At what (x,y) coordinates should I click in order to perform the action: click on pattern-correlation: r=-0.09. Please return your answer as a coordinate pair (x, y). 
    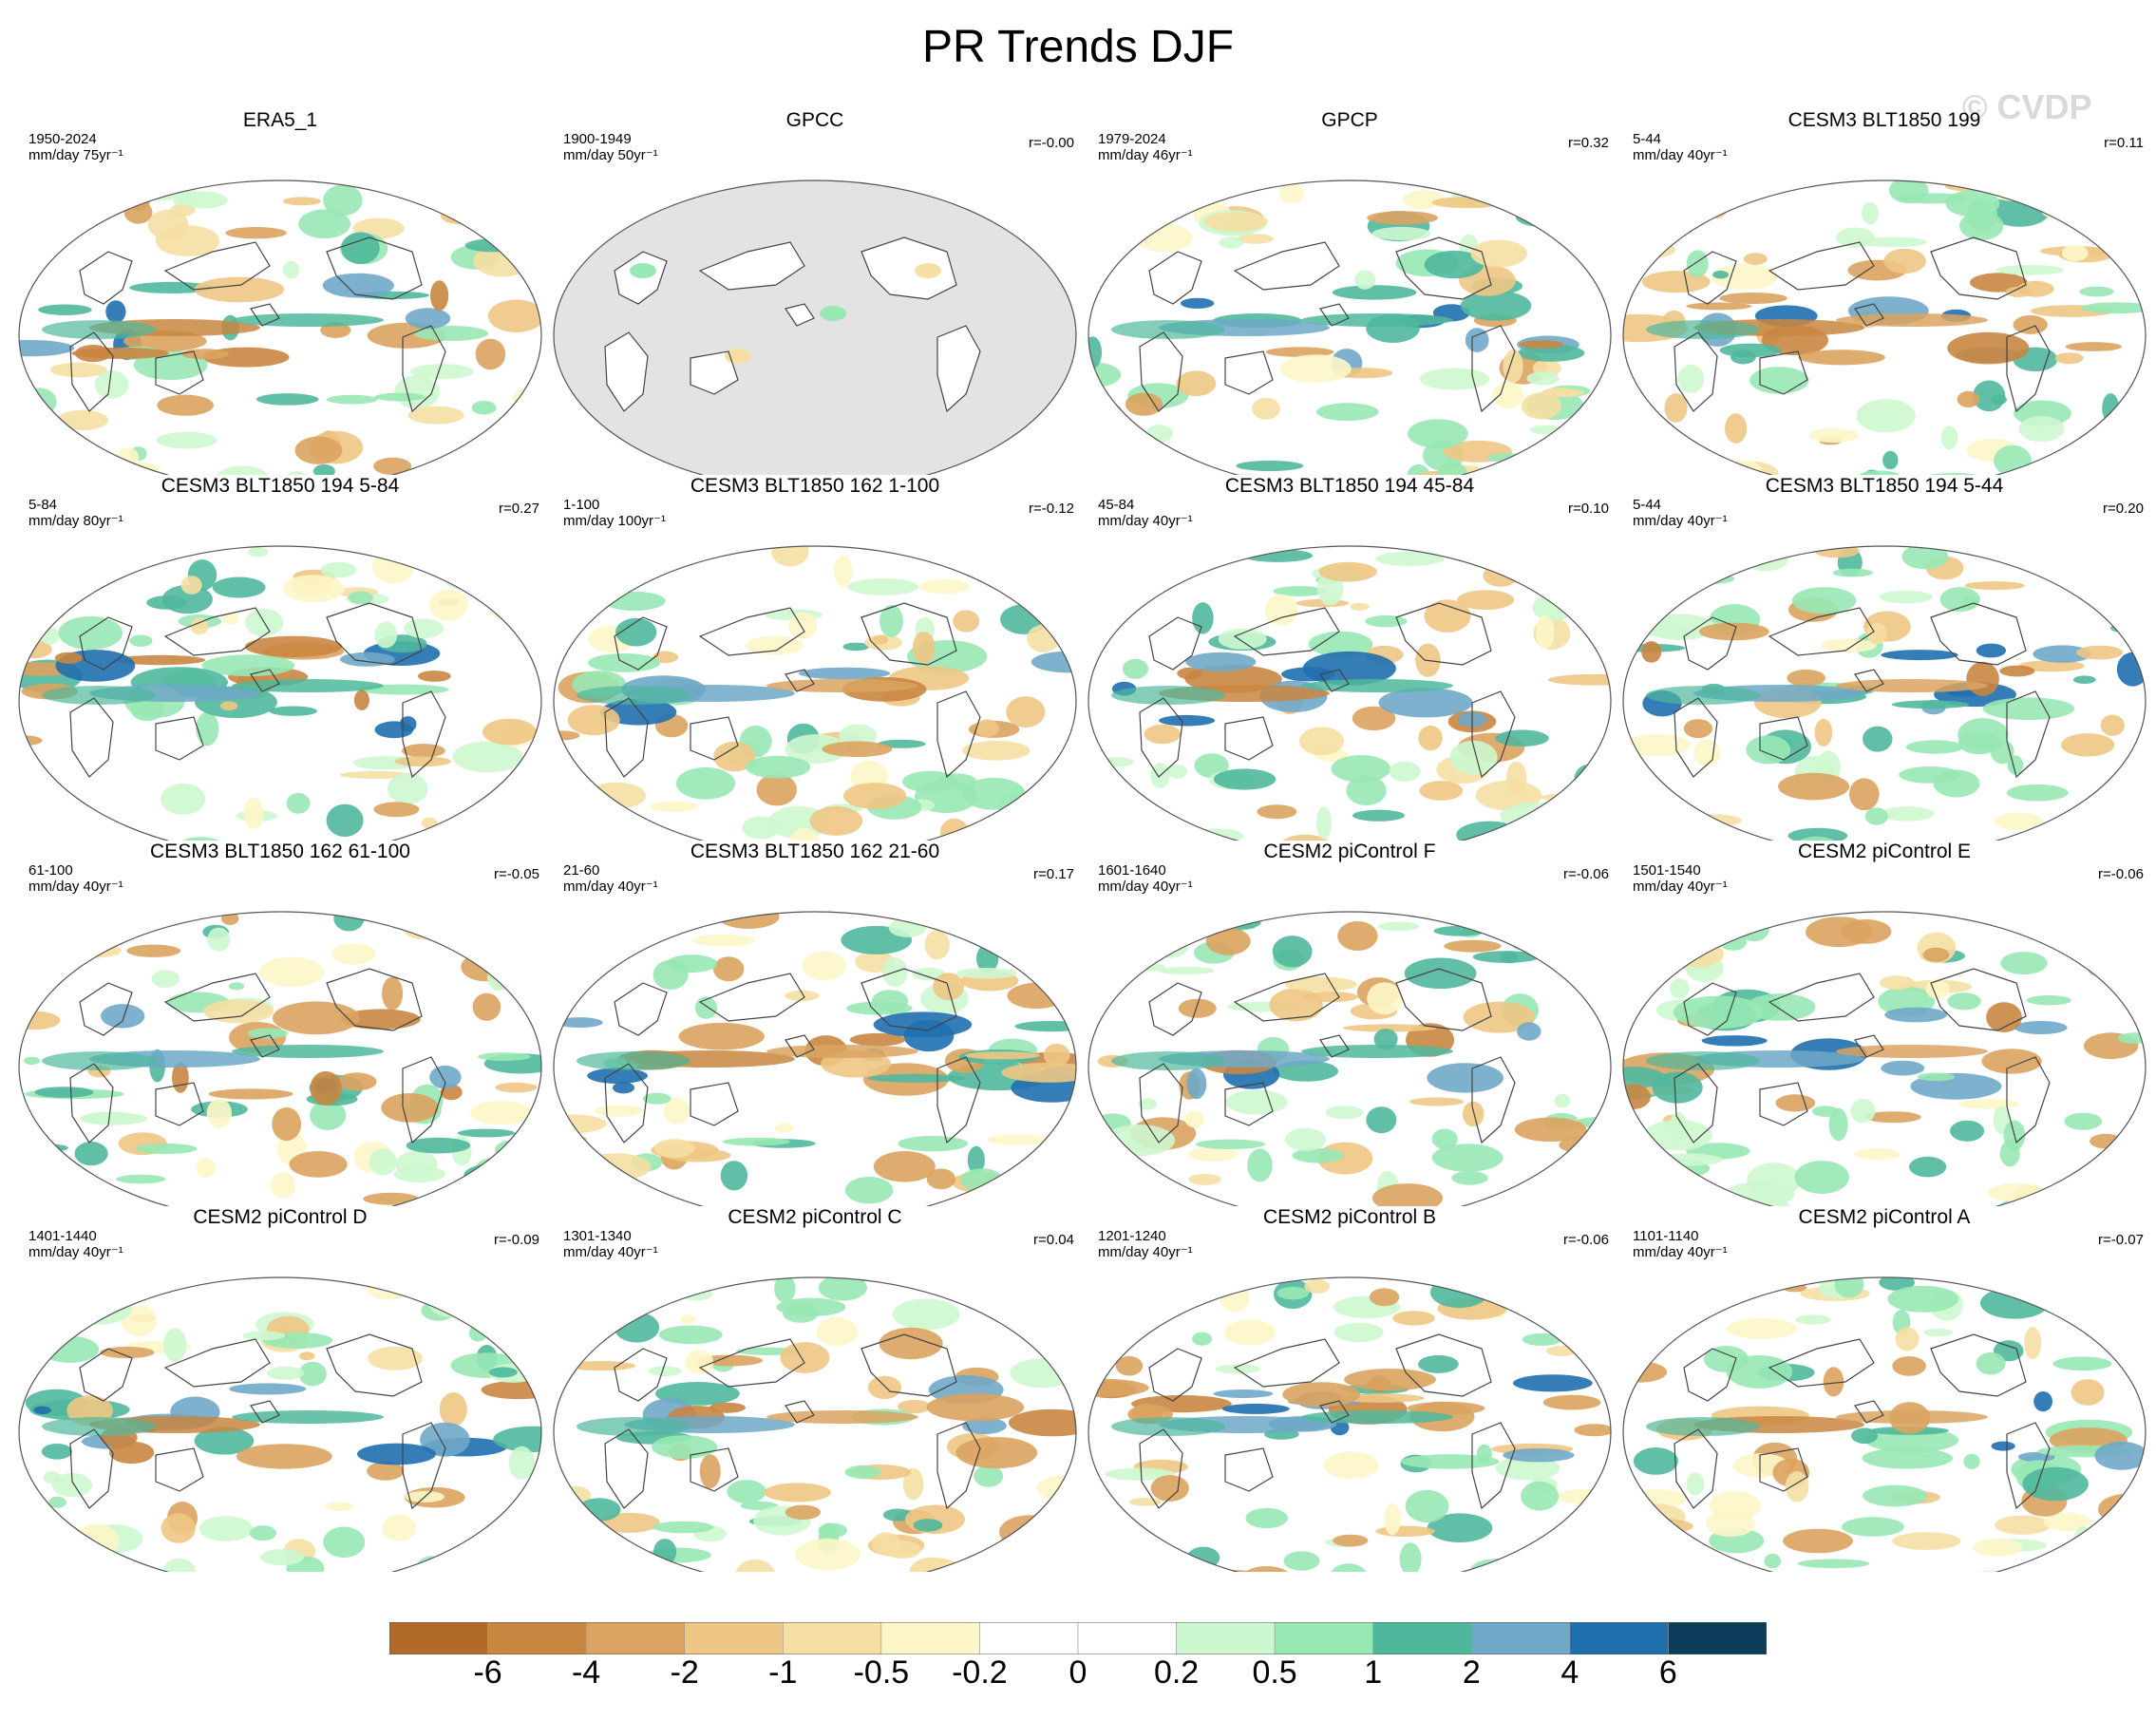
    Looking at the image, I should click on (516, 1240).